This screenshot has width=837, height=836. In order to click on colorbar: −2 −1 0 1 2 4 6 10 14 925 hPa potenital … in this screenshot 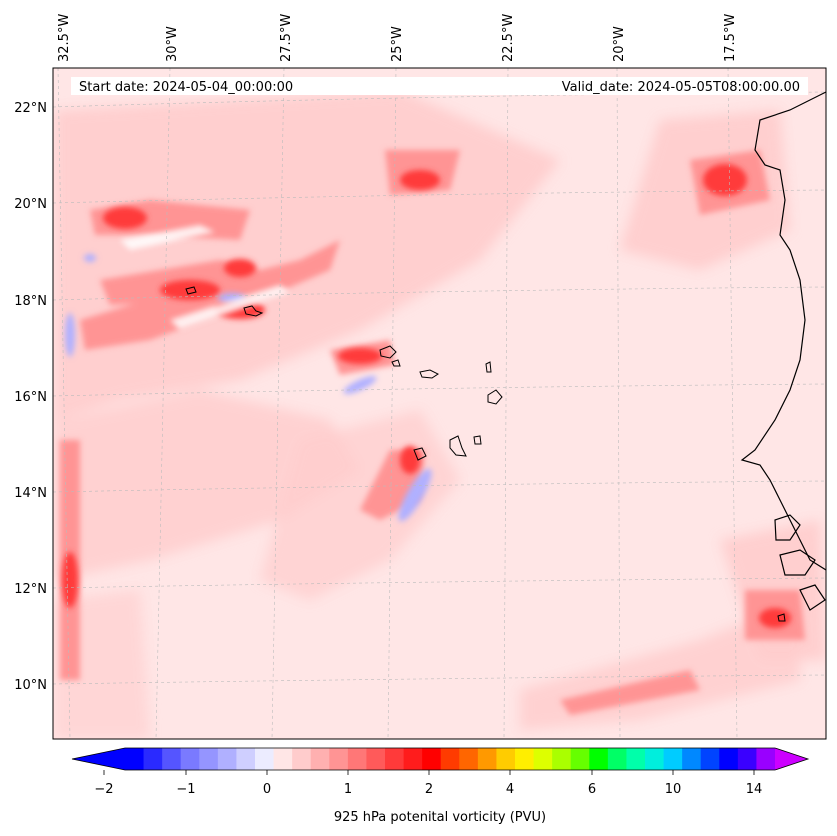, I will do `click(440, 786)`.